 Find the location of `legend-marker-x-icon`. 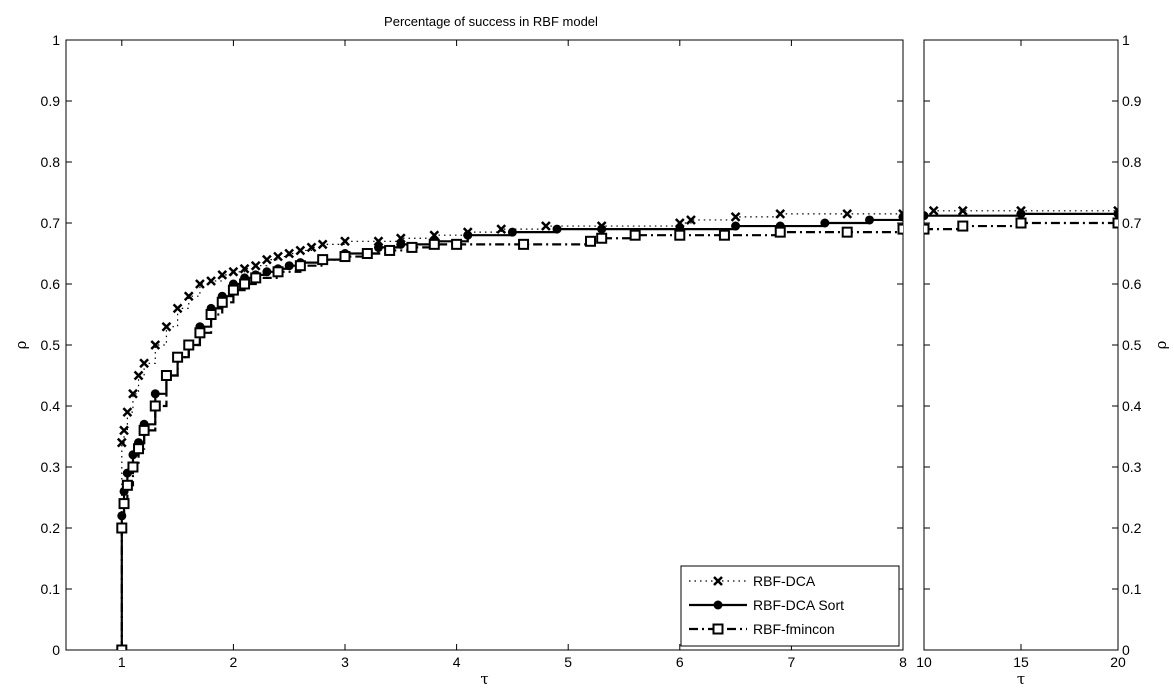

legend-marker-x-icon is located at coordinates (718, 581).